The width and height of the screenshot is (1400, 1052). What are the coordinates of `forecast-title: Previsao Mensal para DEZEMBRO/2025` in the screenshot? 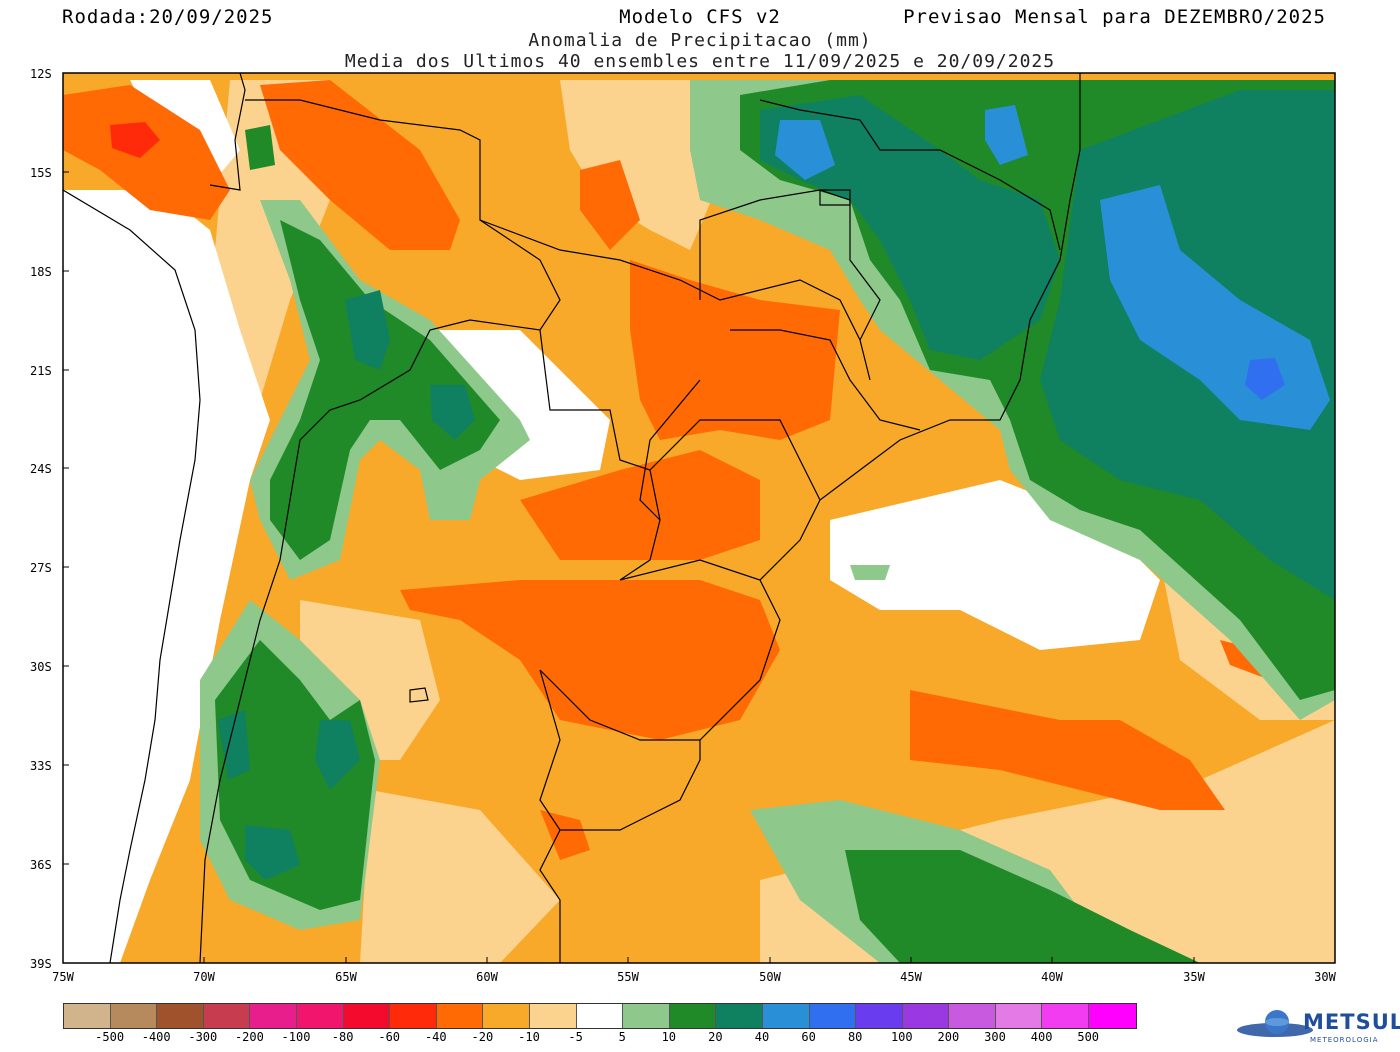 It's located at (1114, 17).